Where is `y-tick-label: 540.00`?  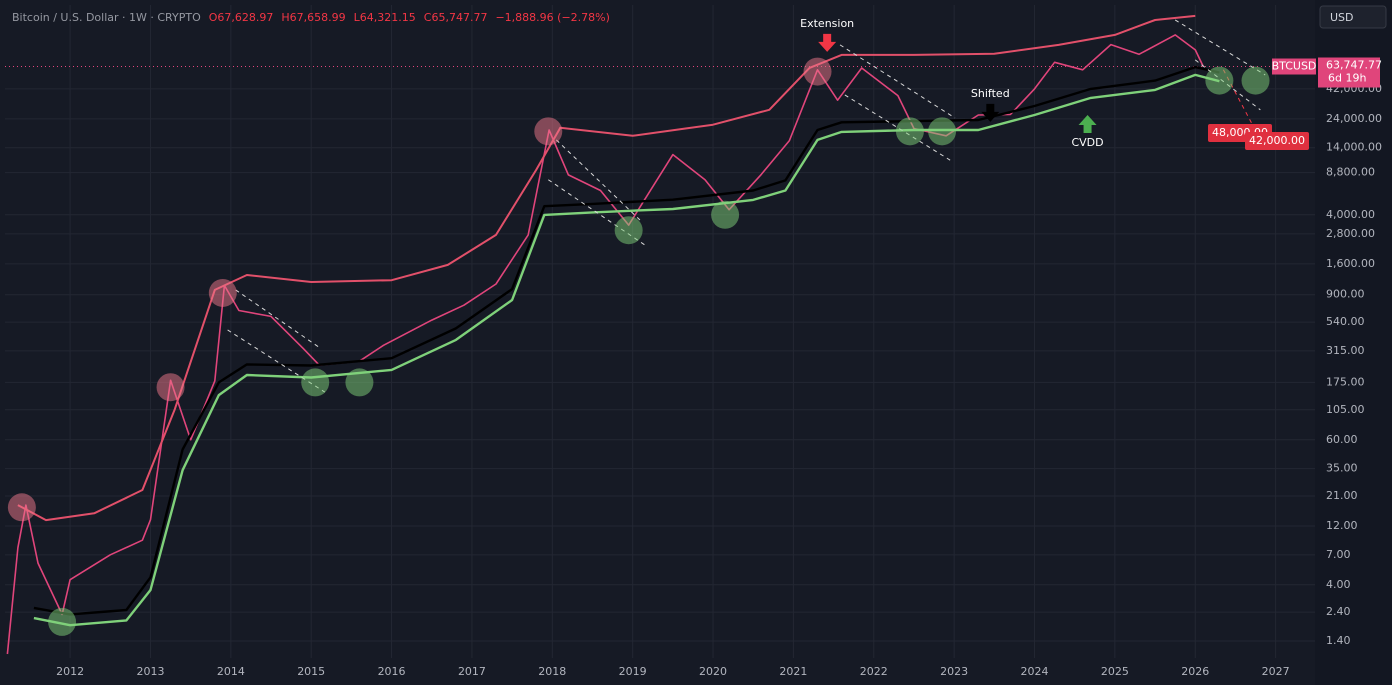 y-tick-label: 540.00 is located at coordinates (1345, 321).